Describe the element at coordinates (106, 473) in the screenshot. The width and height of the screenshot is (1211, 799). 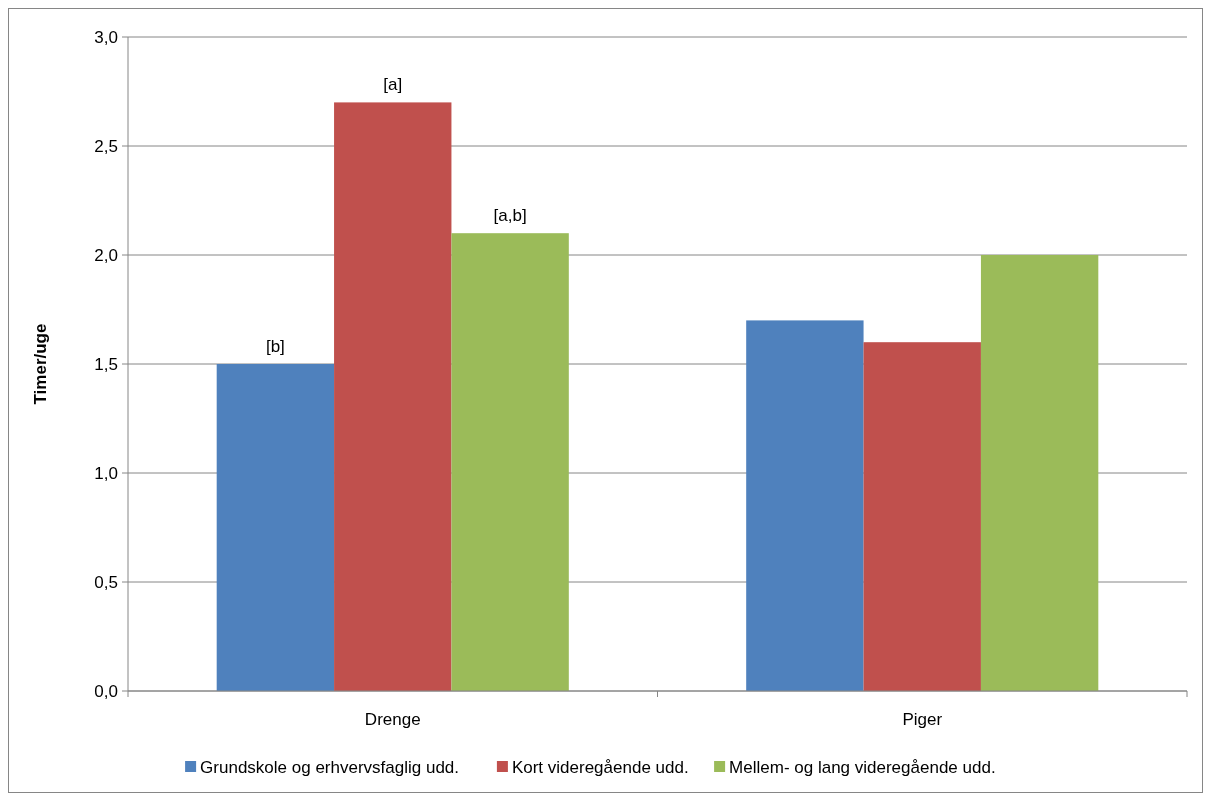
I see `y-tick-label: 1,0` at that location.